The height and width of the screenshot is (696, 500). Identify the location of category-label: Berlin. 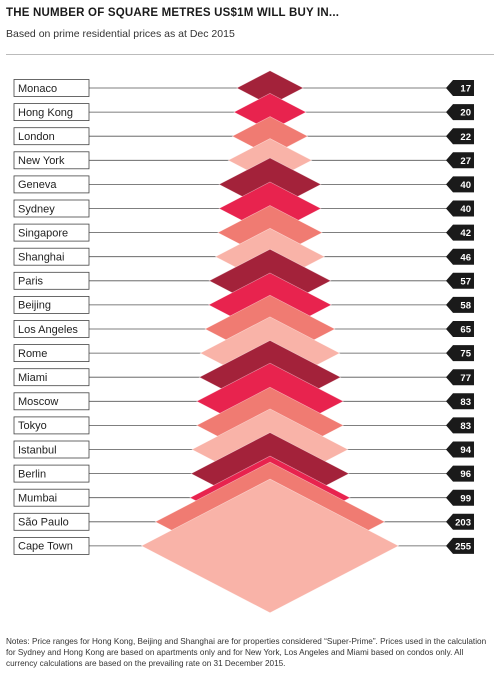
(32, 474).